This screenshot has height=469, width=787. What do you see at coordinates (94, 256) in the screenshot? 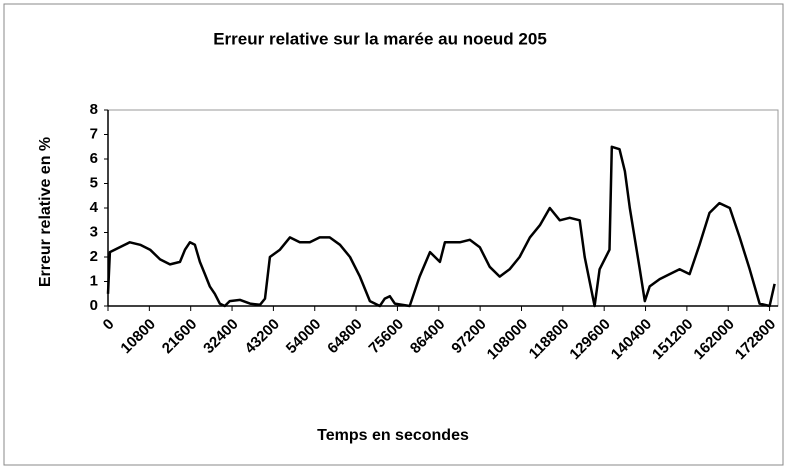
I see `y-tick-label: 2` at bounding box center [94, 256].